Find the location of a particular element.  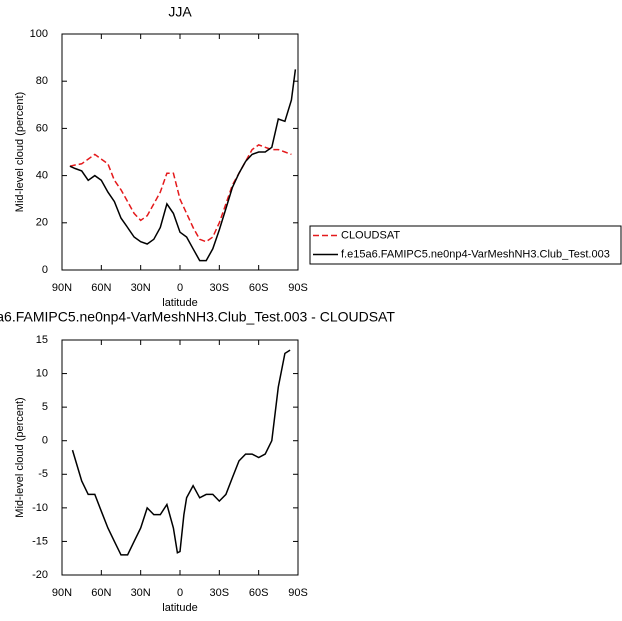

plot-frame is located at coordinates (180, 457).